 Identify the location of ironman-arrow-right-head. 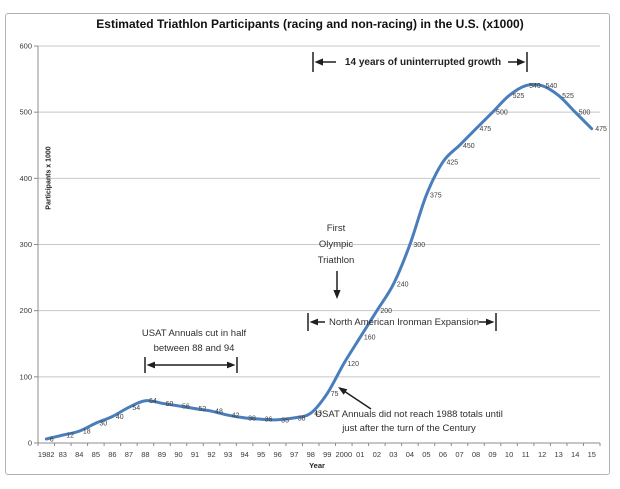
(490, 322).